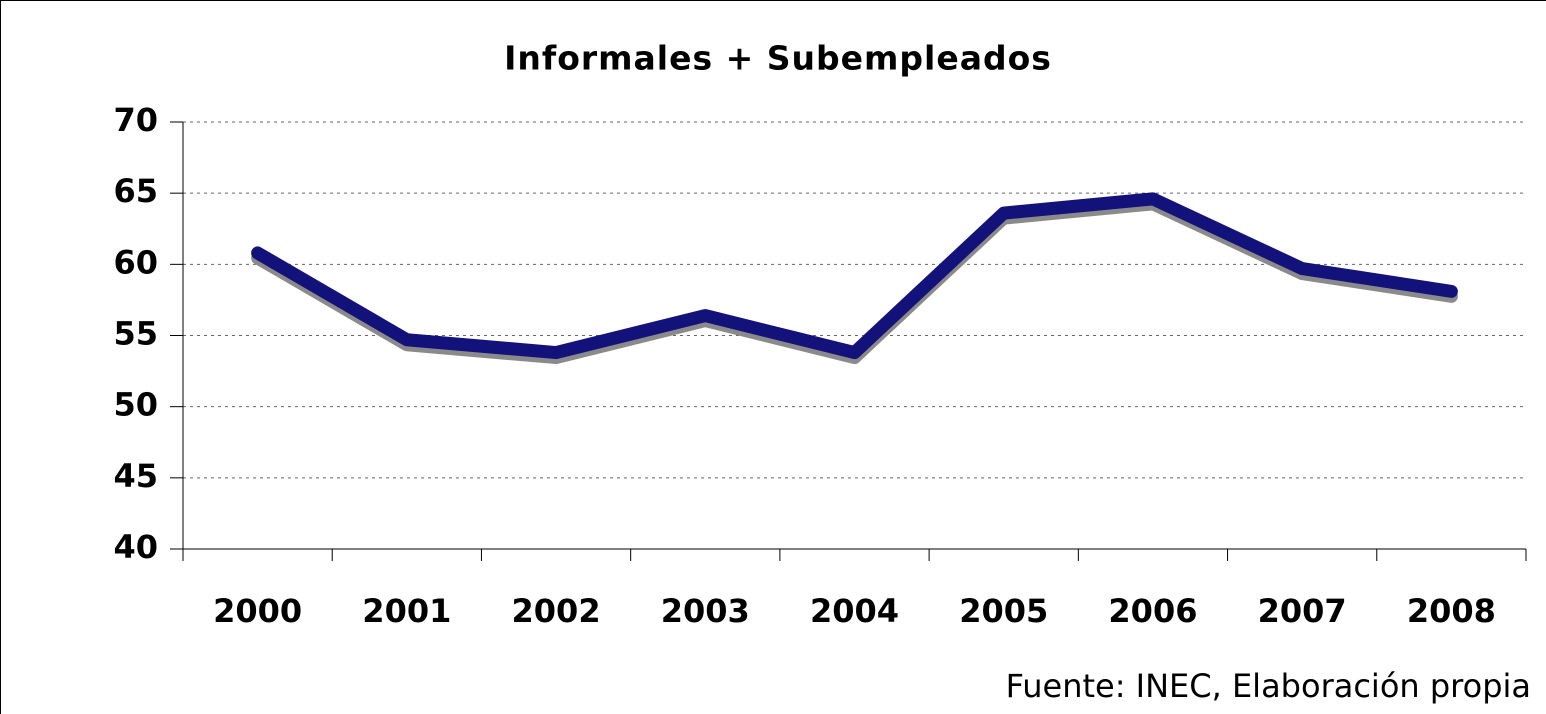 This screenshot has width=1546, height=714. What do you see at coordinates (854, 611) in the screenshot?
I see `x-tick-label: 2004` at bounding box center [854, 611].